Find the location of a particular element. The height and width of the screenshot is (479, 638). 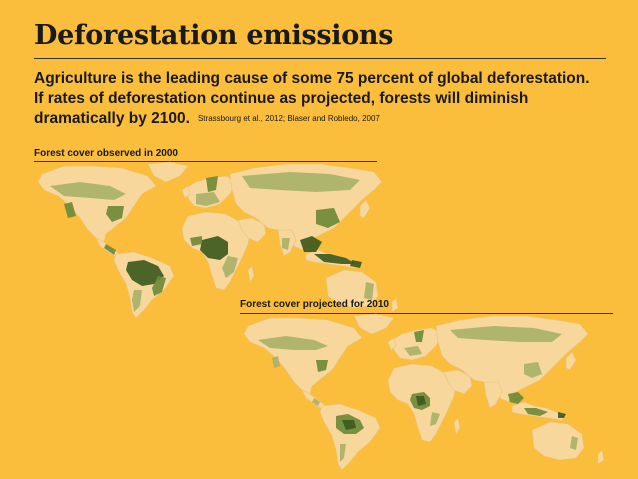

forest-amazon-core is located at coordinates (349, 425).